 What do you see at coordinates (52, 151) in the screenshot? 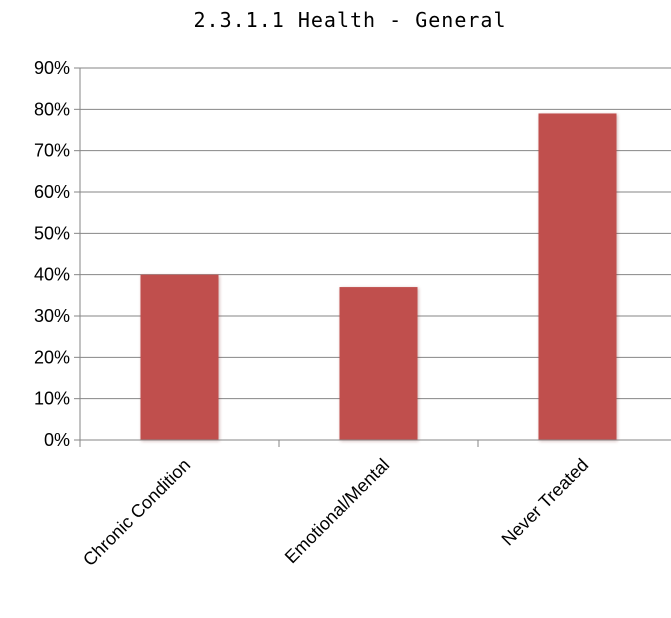
I see `y-tick-label: 70%` at bounding box center [52, 151].